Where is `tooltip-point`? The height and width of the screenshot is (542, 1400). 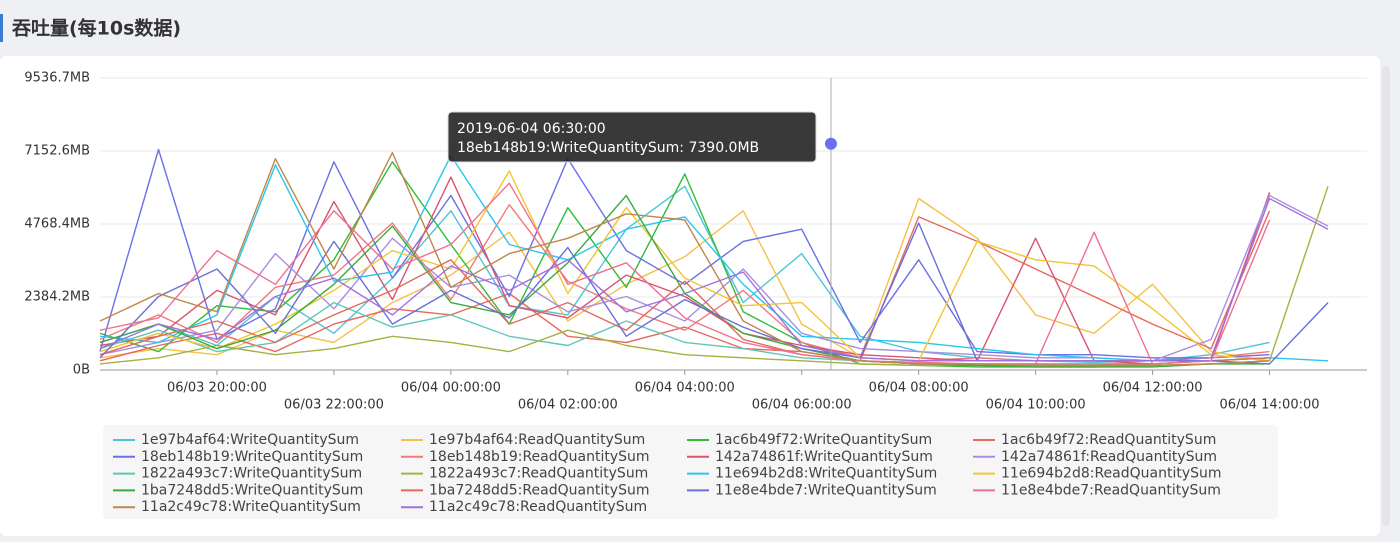 tooltip-point is located at coordinates (830, 143).